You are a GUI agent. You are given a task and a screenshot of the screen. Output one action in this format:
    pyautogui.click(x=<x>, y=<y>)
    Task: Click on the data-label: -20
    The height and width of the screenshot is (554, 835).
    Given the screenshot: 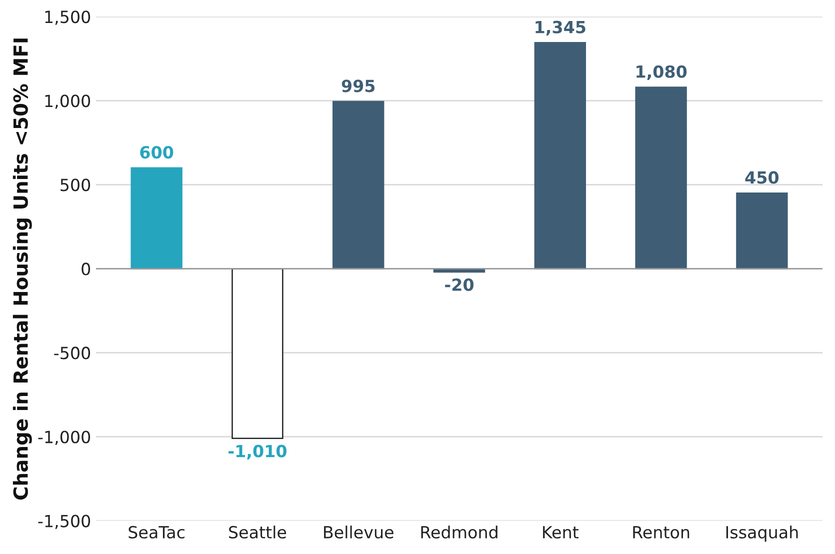 What is the action you would take?
    pyautogui.click(x=459, y=284)
    